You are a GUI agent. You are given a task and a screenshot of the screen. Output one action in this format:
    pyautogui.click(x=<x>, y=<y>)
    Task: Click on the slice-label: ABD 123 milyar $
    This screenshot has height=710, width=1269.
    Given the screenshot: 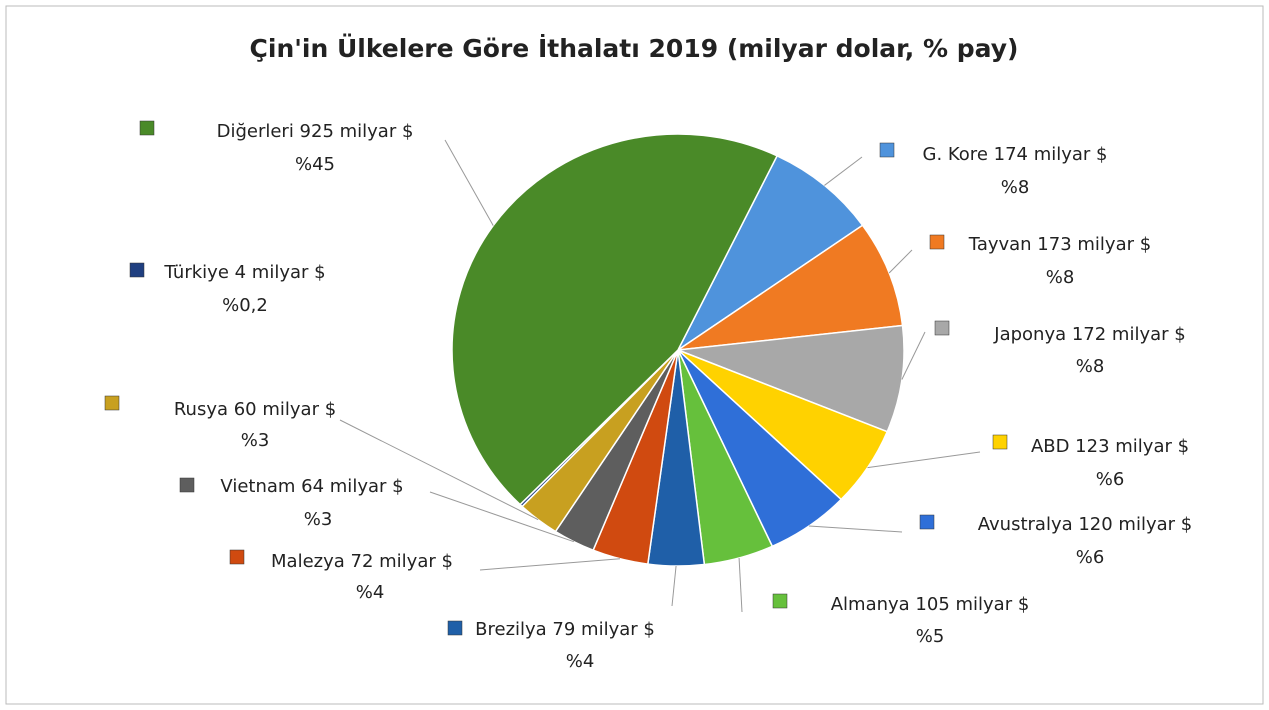 What is the action you would take?
    pyautogui.click(x=1110, y=446)
    